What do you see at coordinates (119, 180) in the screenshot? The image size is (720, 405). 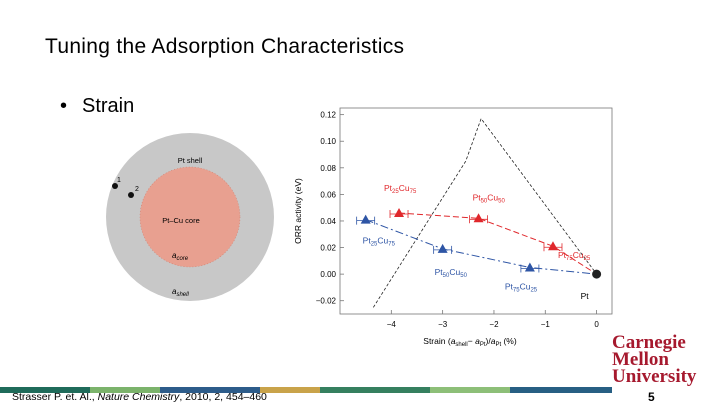 I see `marker-1-label: 1` at bounding box center [119, 180].